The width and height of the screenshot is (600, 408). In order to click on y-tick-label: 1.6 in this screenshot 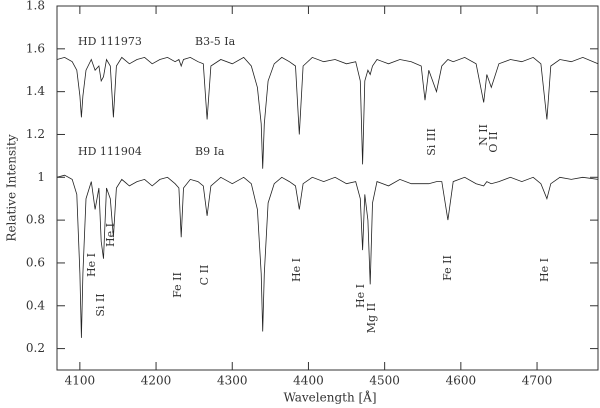, I will do `click(35, 48)`.